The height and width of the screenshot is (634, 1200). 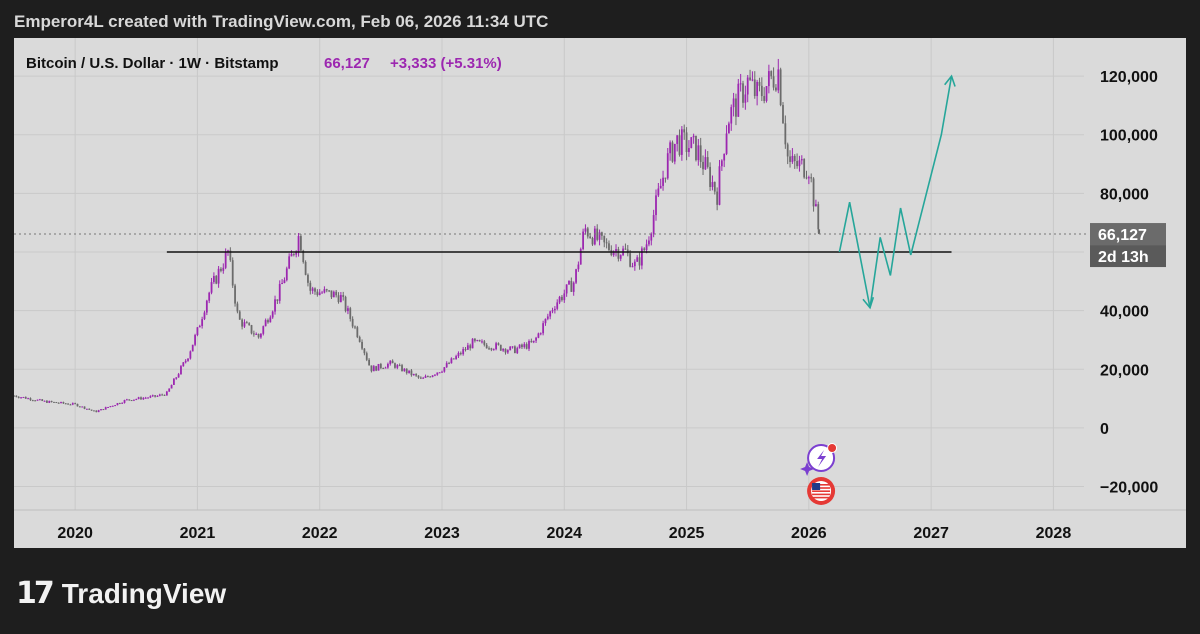 I want to click on bar-countdown: 2d 13h, so click(x=1123, y=257).